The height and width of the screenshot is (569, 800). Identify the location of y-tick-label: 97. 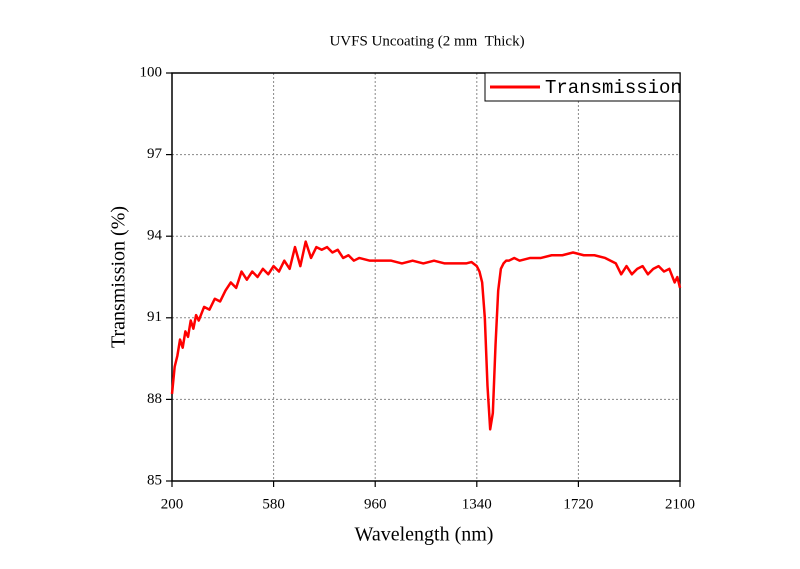
(155, 154).